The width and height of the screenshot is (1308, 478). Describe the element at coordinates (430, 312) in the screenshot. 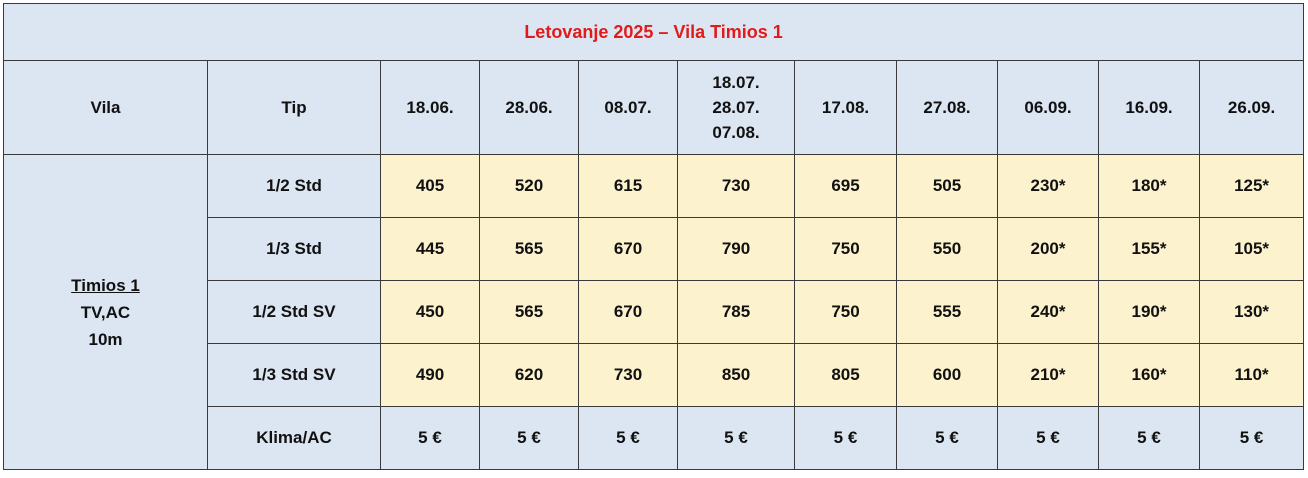

I see `price-cell: 450` at that location.